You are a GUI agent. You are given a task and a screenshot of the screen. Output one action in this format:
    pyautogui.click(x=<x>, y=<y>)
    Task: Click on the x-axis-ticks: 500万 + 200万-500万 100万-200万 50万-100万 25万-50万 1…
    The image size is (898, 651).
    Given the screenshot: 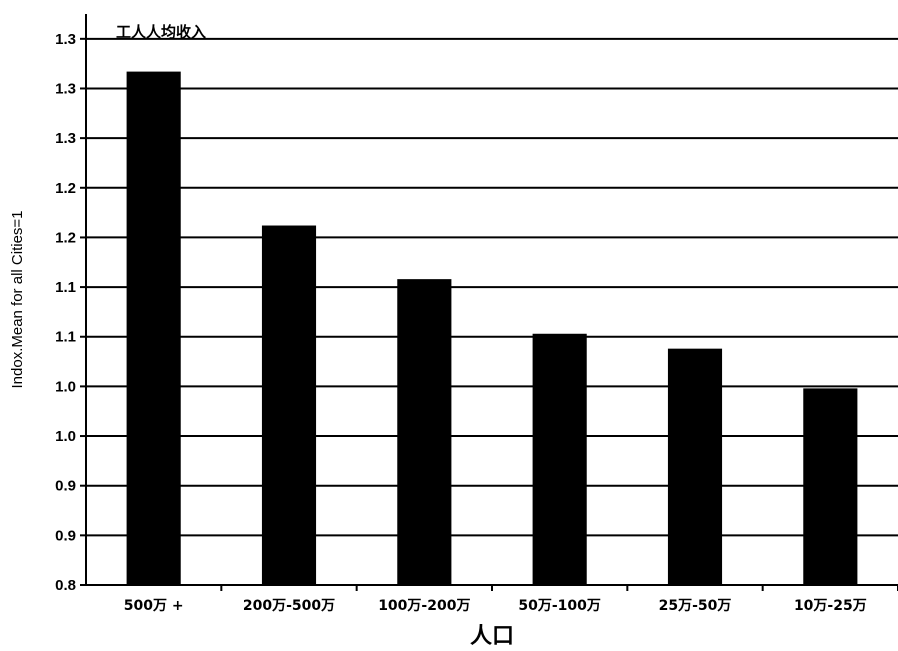 What is the action you would take?
    pyautogui.click(x=511, y=599)
    